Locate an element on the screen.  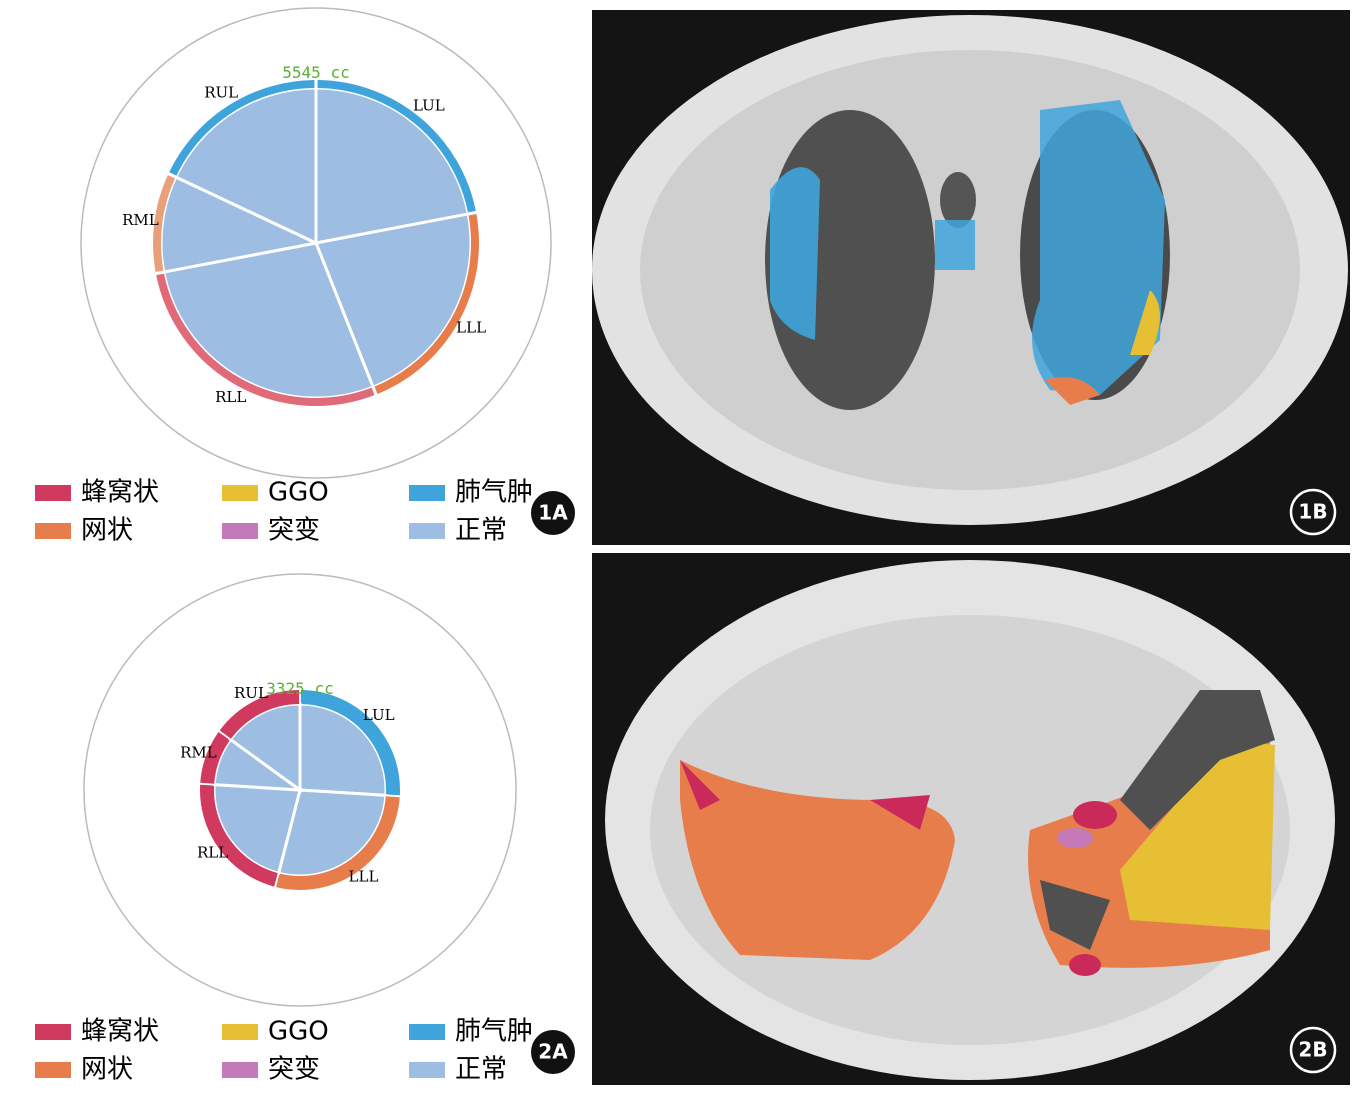
total-volume: 5545 cc is located at coordinates (315, 72).